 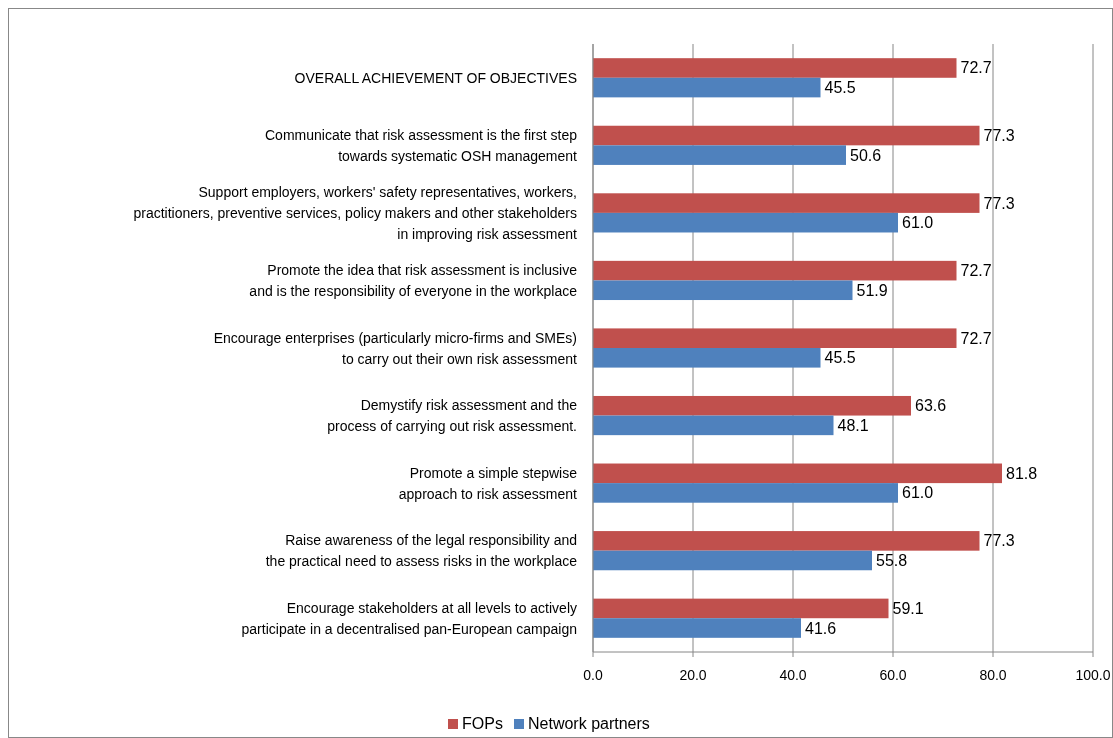 I want to click on data-label: 59.1, so click(x=908, y=608).